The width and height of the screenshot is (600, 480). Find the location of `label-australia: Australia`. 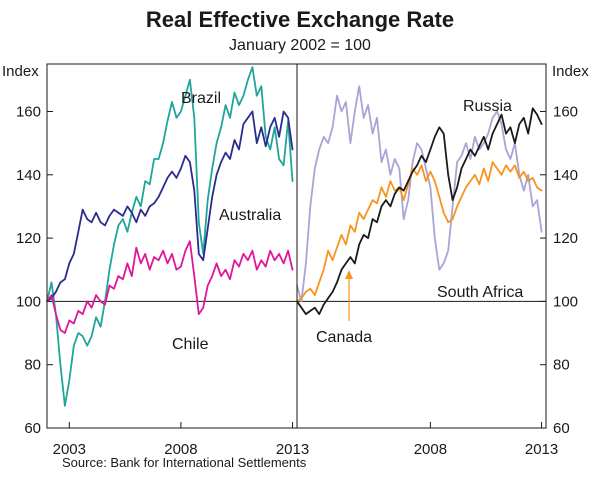

label-australia: Australia is located at coordinates (250, 215).